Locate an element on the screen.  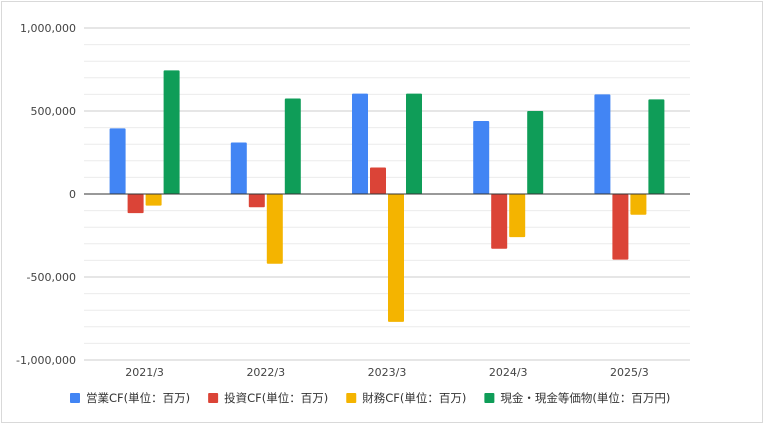
y-tick-label: 0 is located at coordinates (72, 194).